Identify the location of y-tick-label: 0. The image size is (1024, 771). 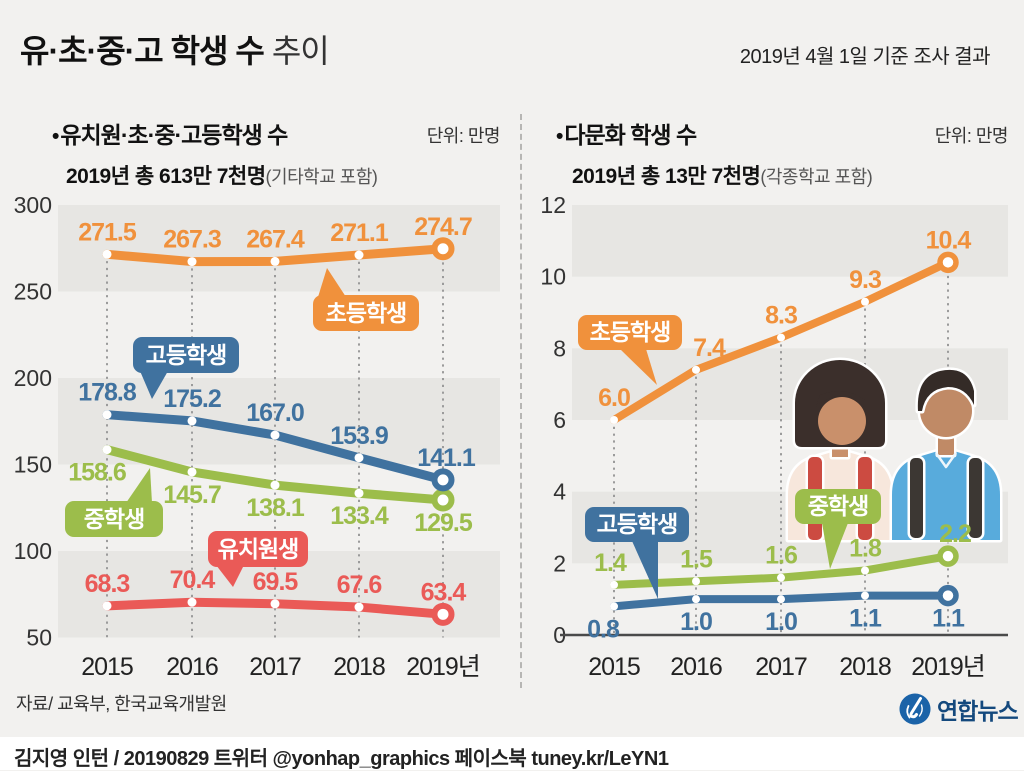
(559, 635).